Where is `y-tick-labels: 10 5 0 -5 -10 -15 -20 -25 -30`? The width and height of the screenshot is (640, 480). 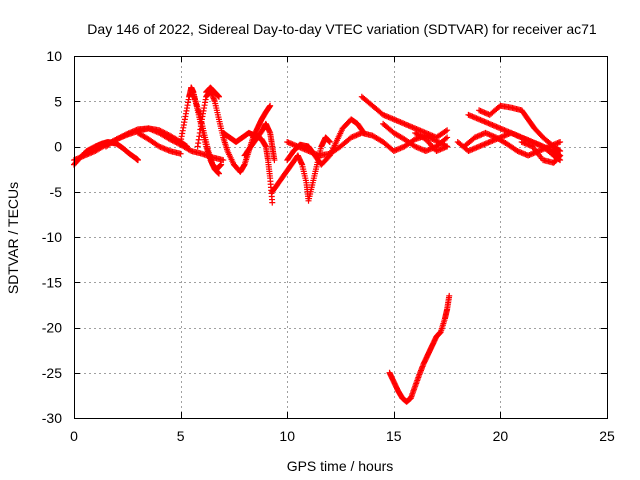 y-tick-labels: 10 5 0 -5 -10 -15 -20 -25 -30 is located at coordinates (52, 237).